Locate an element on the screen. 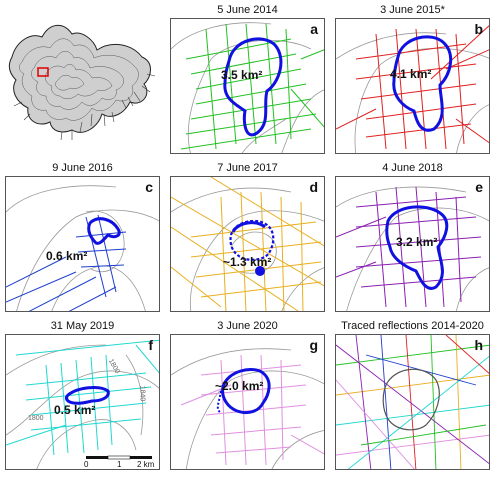 The image size is (500, 477). panel-b: b 4.1 km² is located at coordinates (412, 86).